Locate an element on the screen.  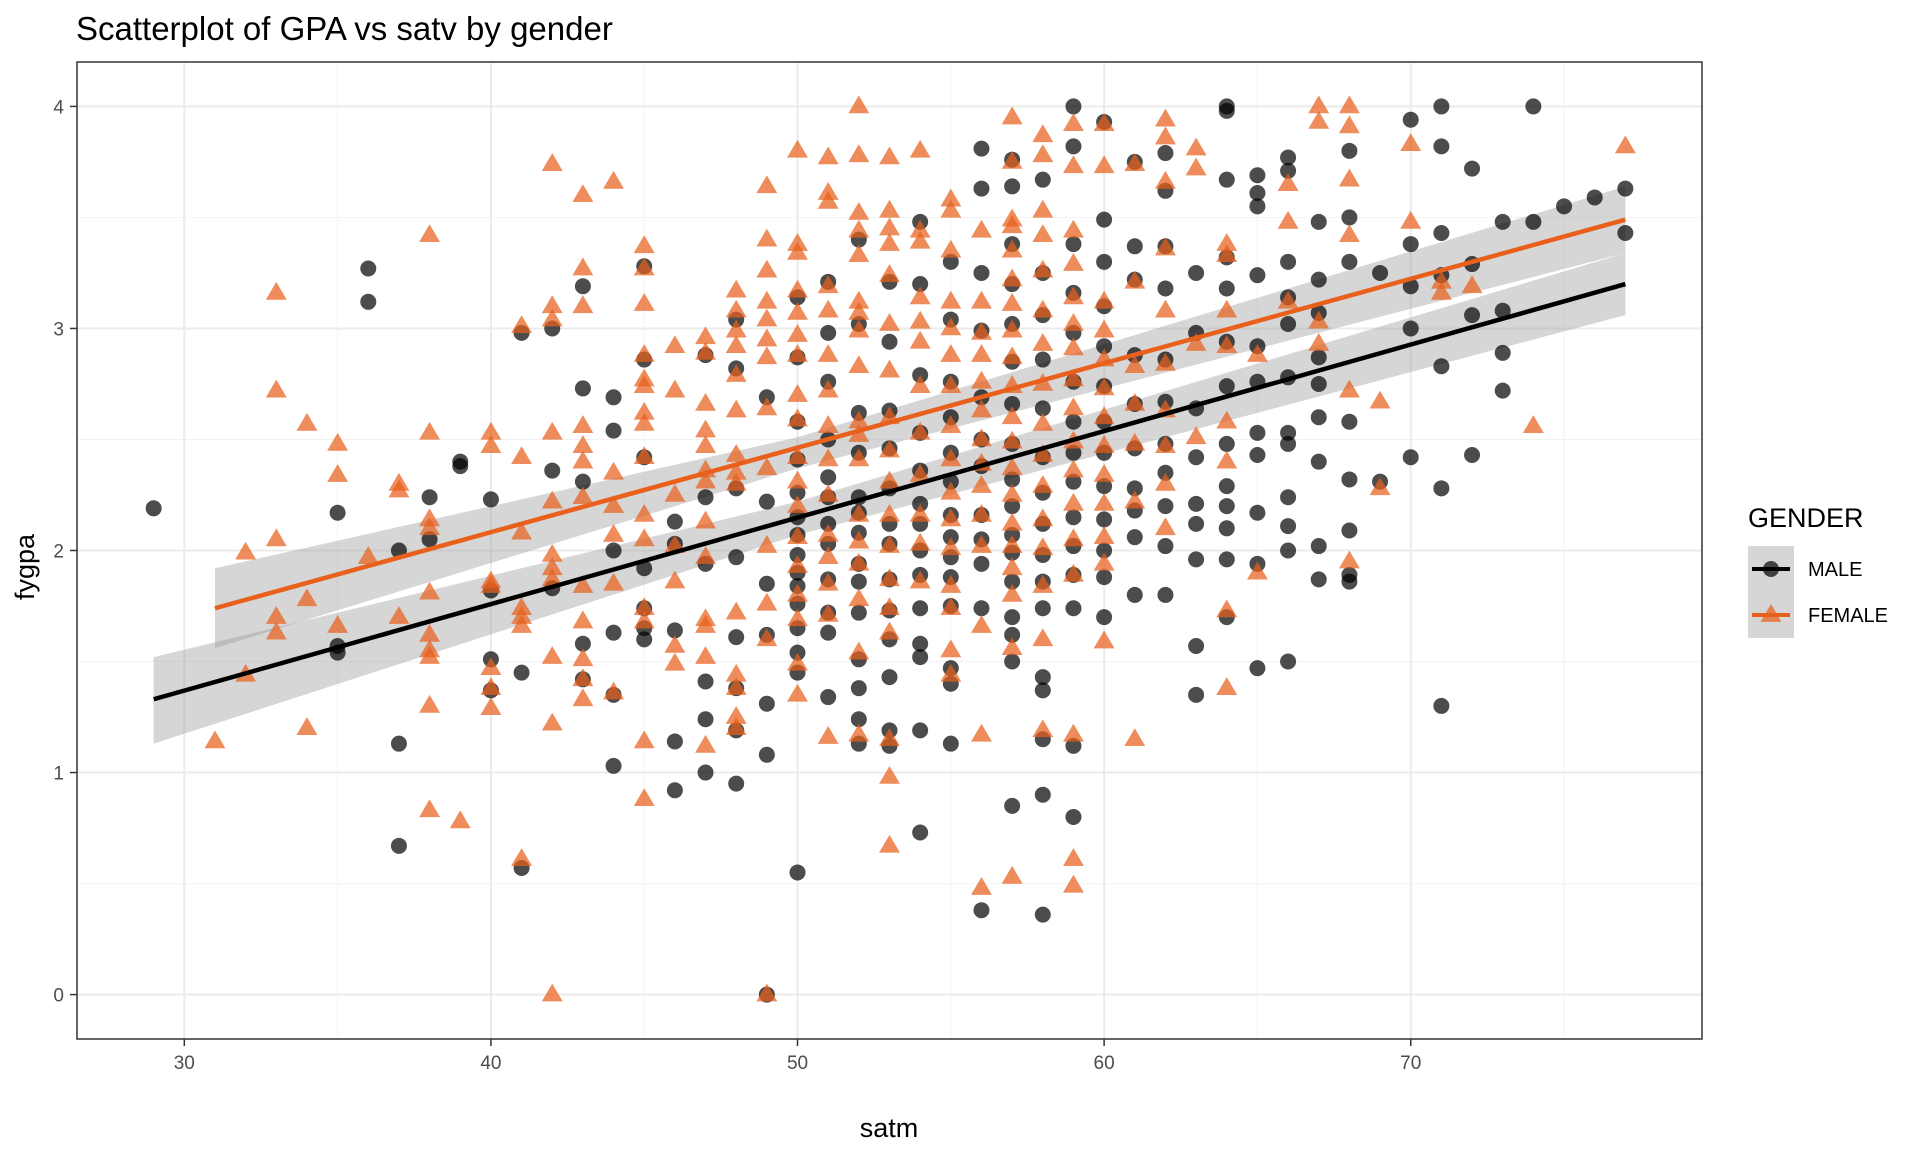
x-tick-label: 30 is located at coordinates (184, 1063).